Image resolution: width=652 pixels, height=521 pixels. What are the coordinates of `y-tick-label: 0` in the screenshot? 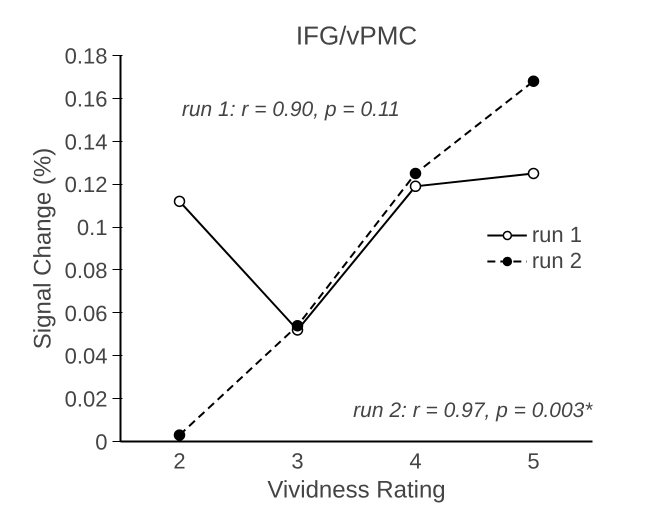 It's located at (101, 442).